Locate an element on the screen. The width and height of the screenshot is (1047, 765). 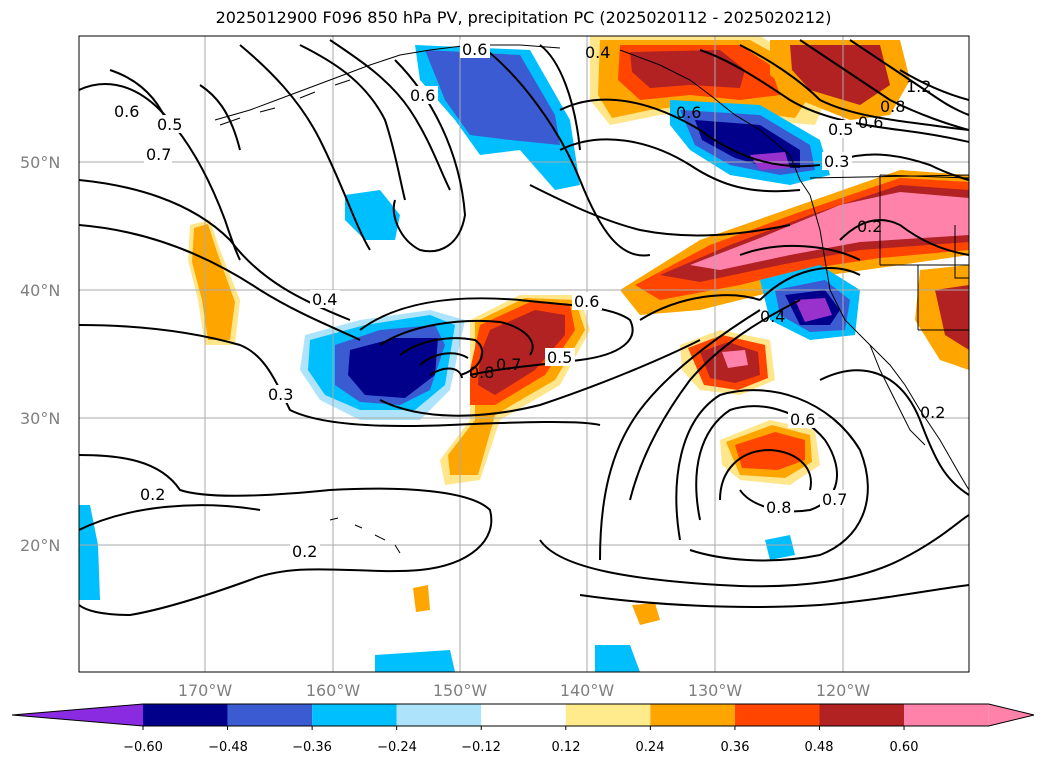
lon-label: 120°W is located at coordinates (843, 690).